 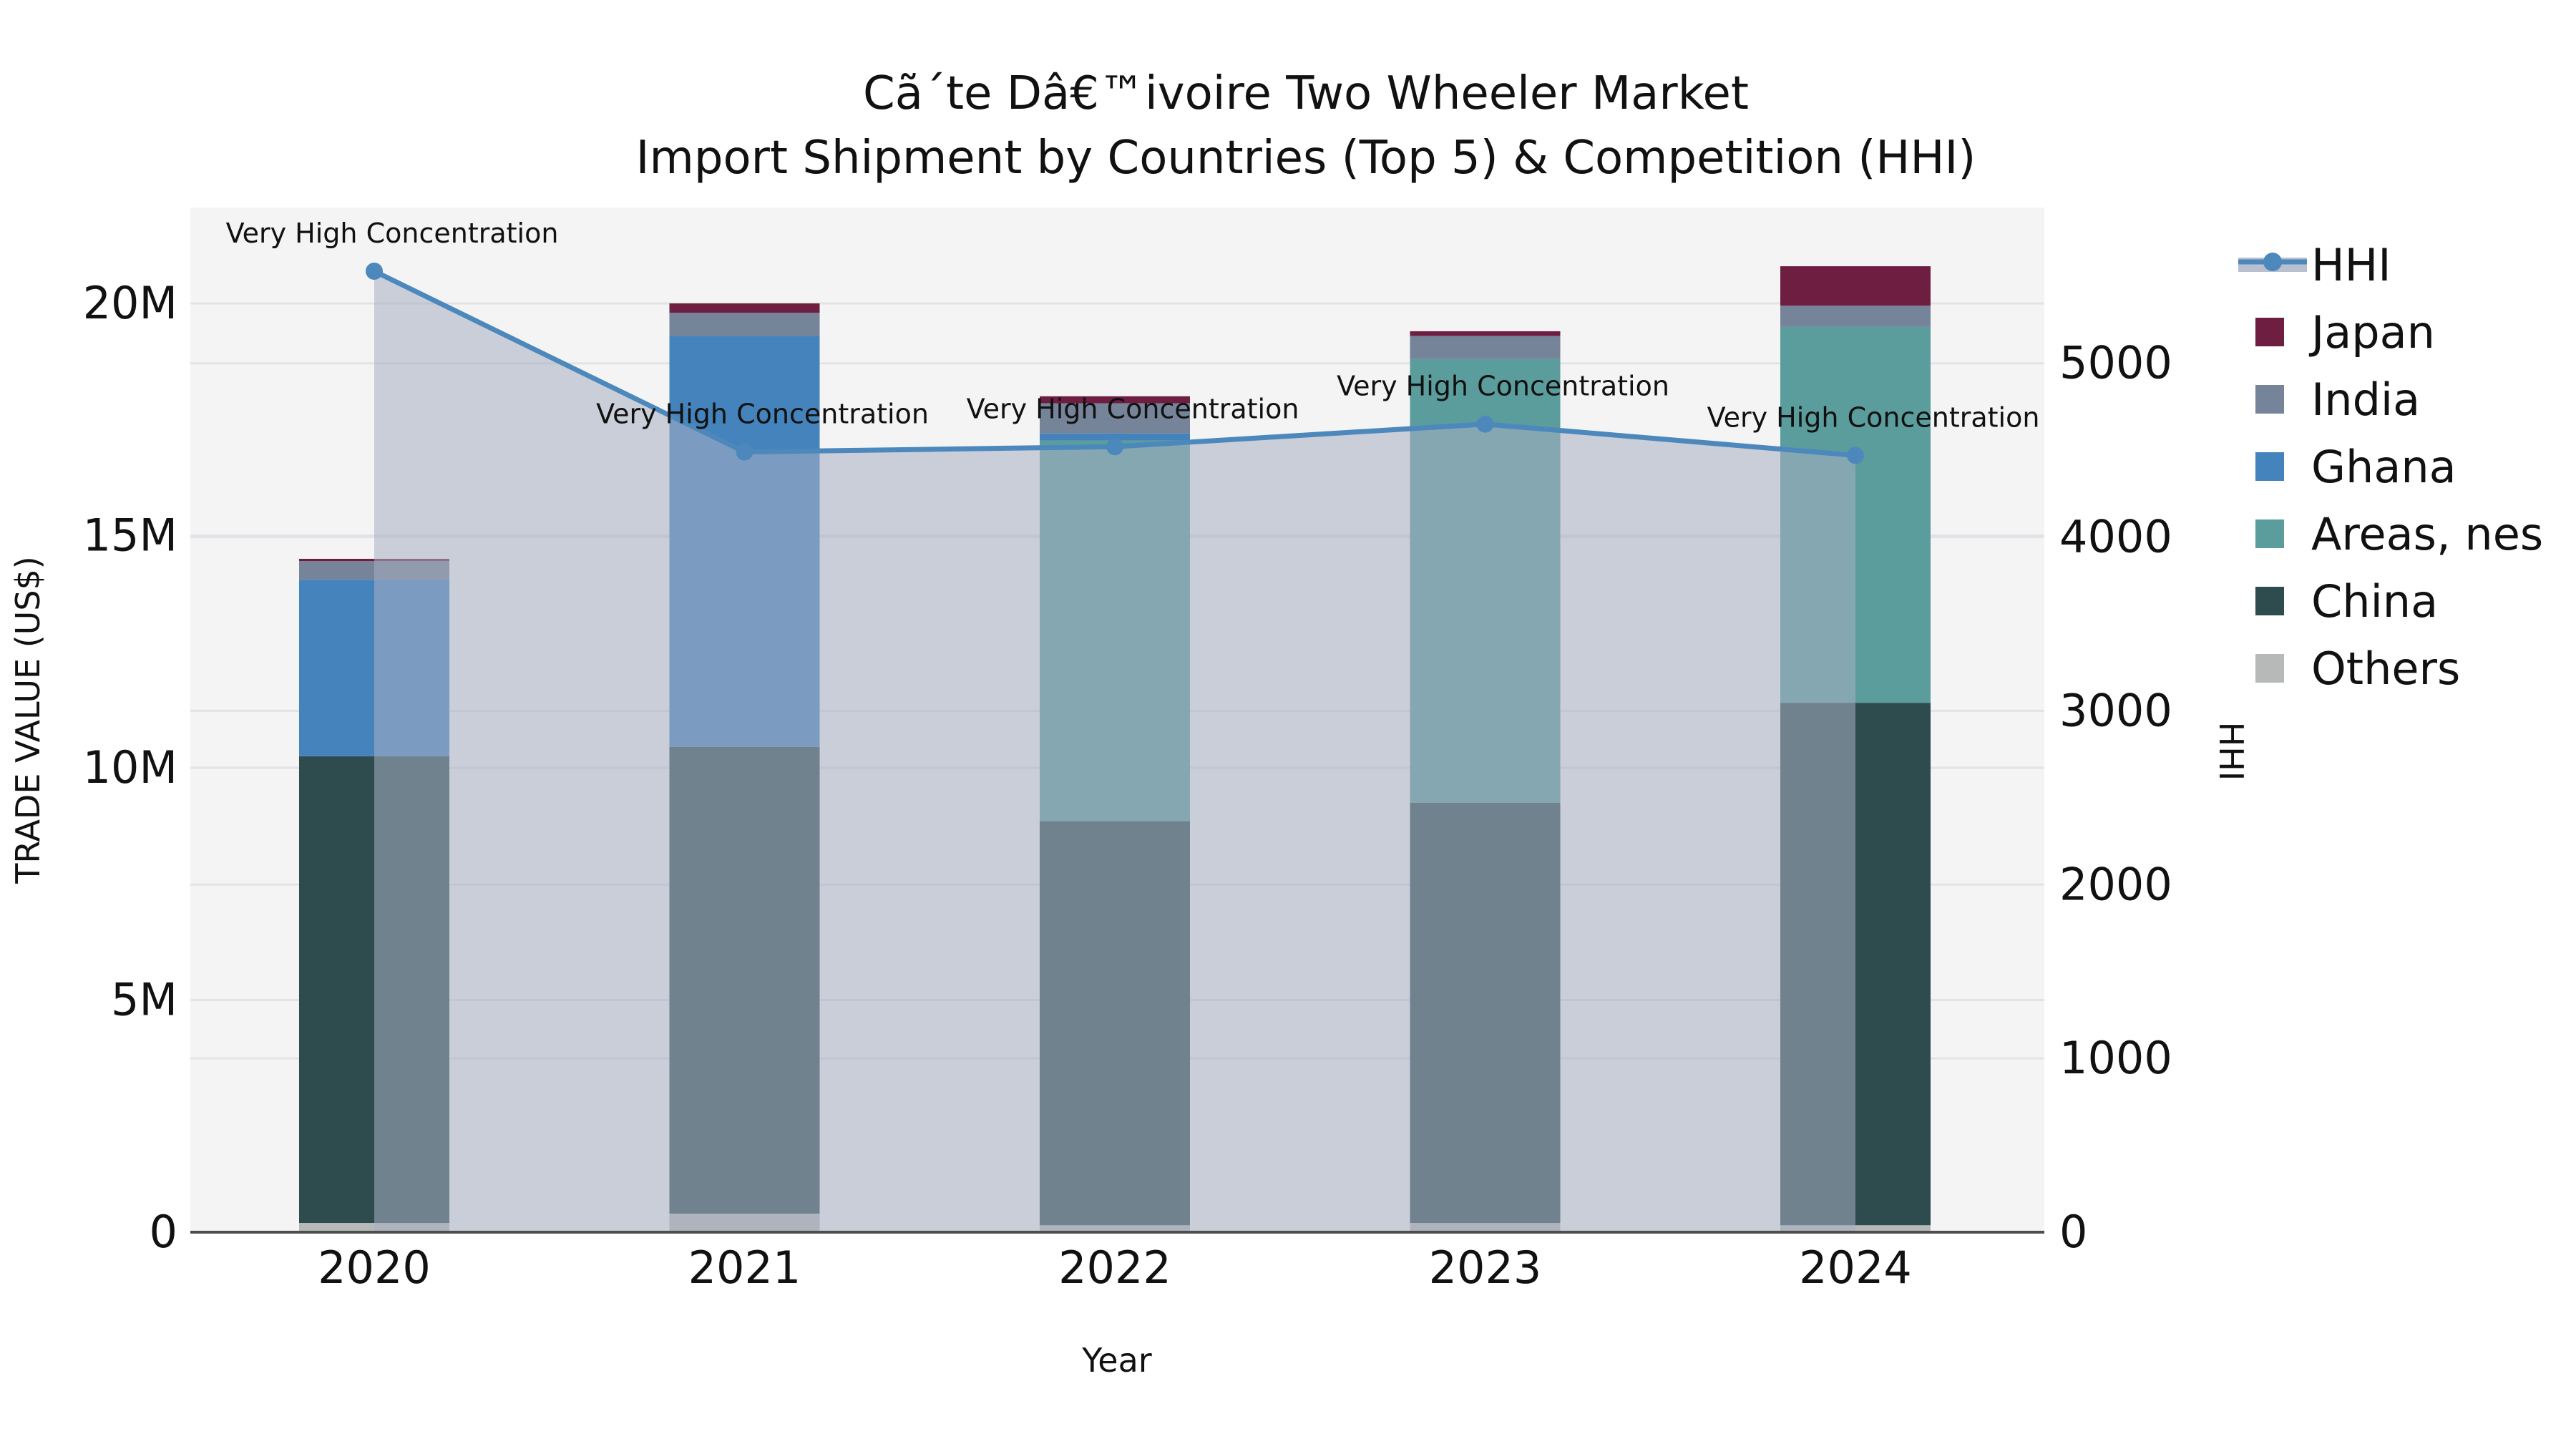 What do you see at coordinates (2351, 265) in the screenshot?
I see `legend-label: HHI` at bounding box center [2351, 265].